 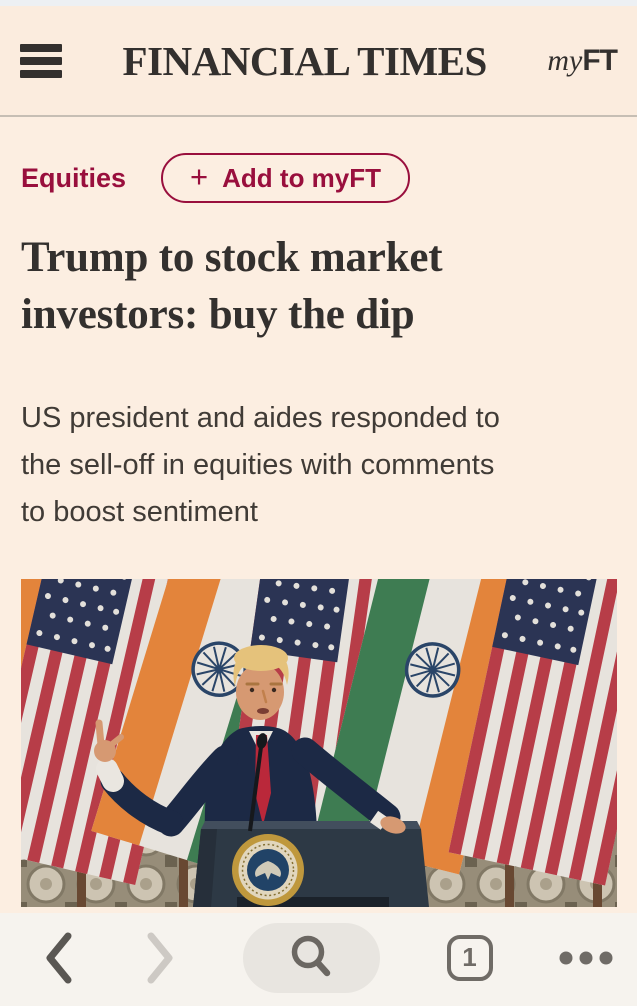 I want to click on tab-count: 1, so click(x=469, y=957).